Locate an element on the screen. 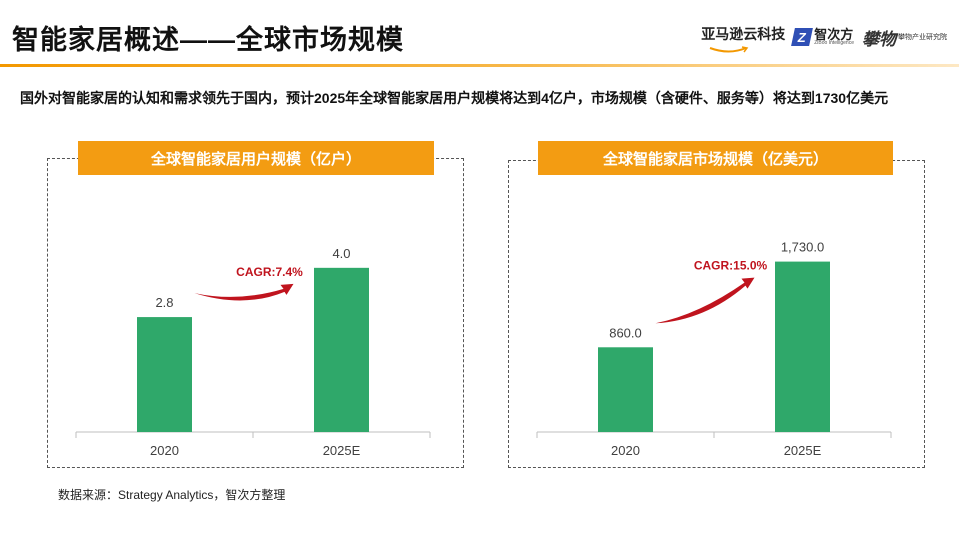 This screenshot has height=539, width=959. source-note: 数据来源：Strategy Analytics，智次方整理 is located at coordinates (172, 495).